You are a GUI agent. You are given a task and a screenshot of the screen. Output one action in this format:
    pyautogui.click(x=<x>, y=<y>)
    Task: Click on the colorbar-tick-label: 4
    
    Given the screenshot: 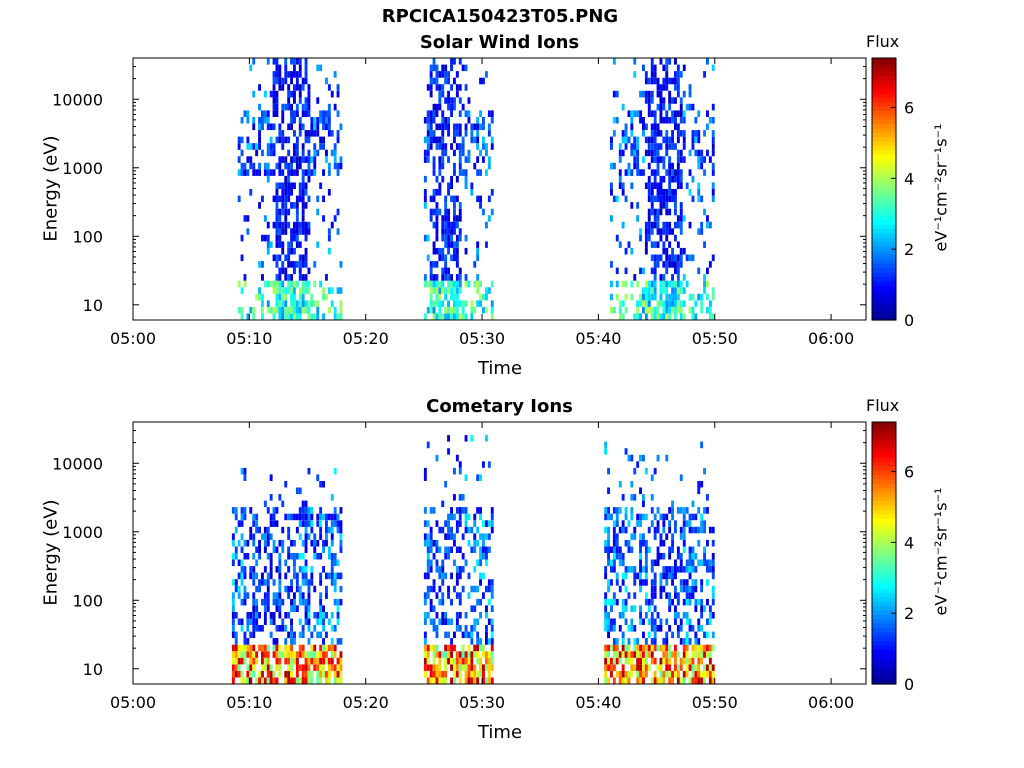 What is the action you would take?
    pyautogui.click(x=909, y=542)
    